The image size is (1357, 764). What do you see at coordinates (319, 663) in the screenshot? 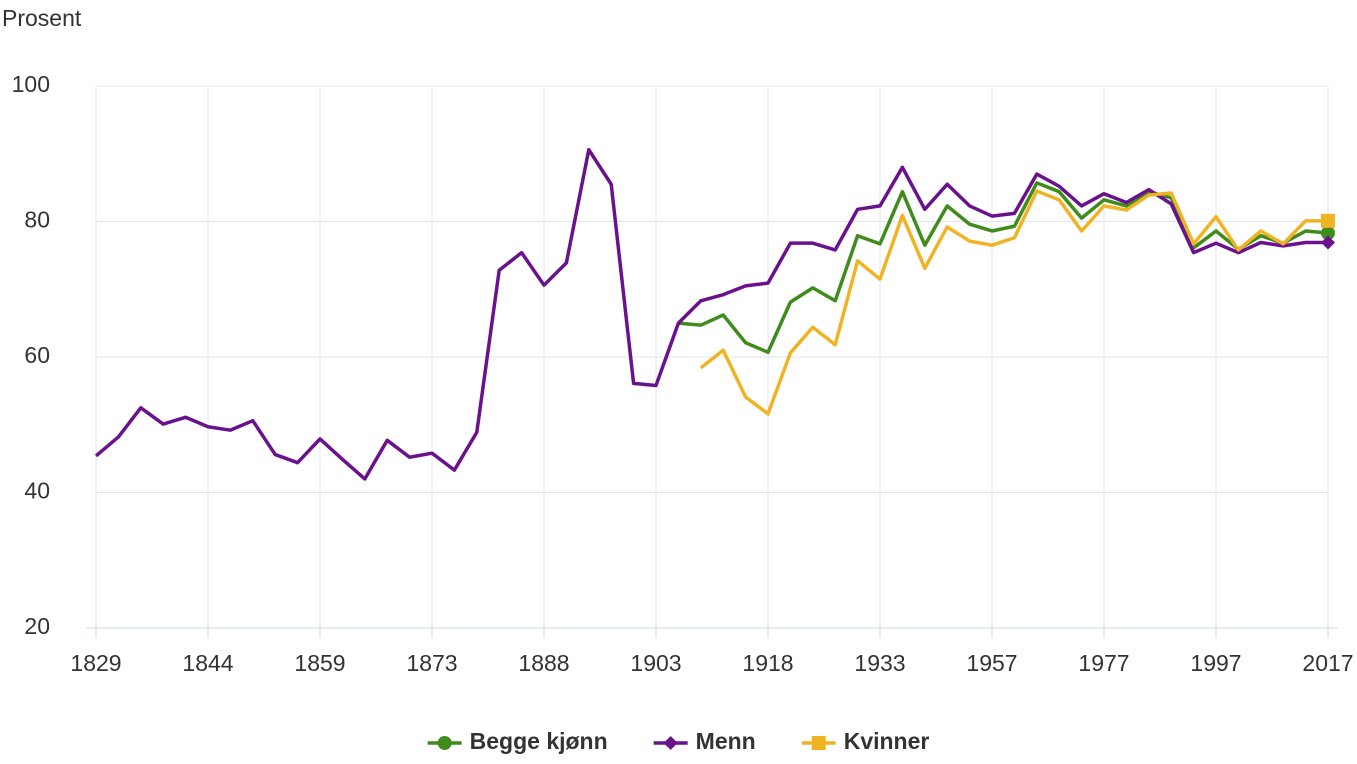
I see `x-tick-label: 1859` at bounding box center [319, 663].